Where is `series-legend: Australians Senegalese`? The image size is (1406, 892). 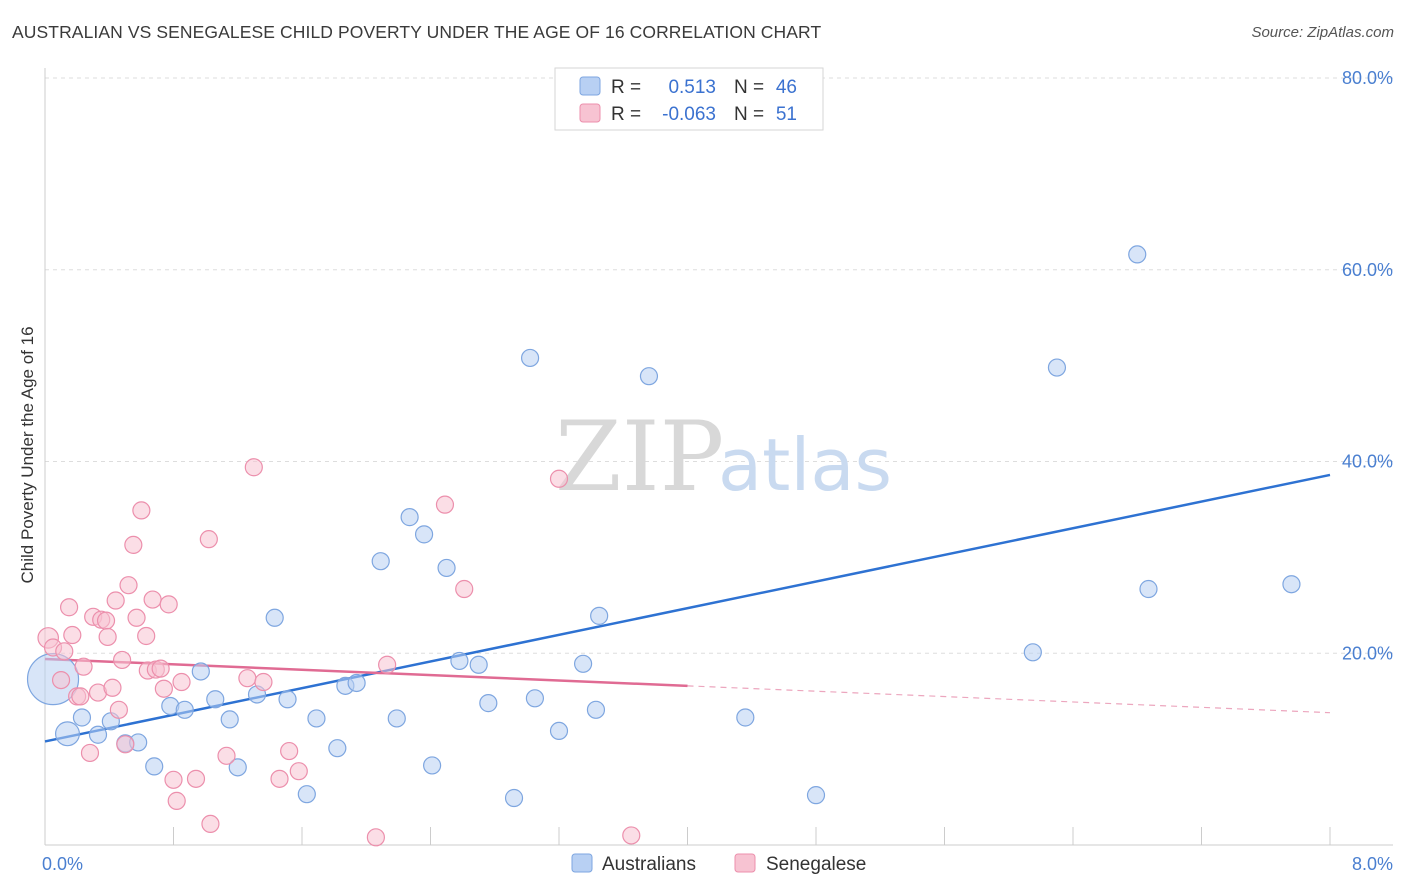
series-legend: Australians Senegalese is located at coordinates (718, 864).